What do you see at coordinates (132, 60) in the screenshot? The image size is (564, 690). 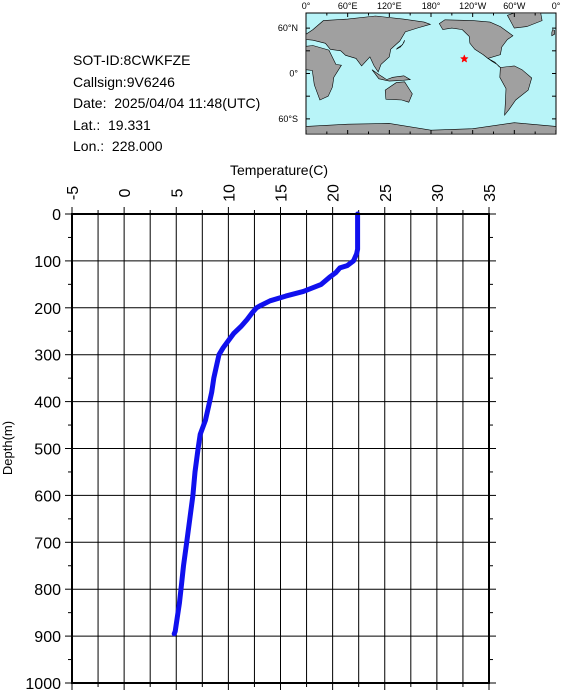 I see `sot-id-text: SOT-ID:8CWKFZE` at bounding box center [132, 60].